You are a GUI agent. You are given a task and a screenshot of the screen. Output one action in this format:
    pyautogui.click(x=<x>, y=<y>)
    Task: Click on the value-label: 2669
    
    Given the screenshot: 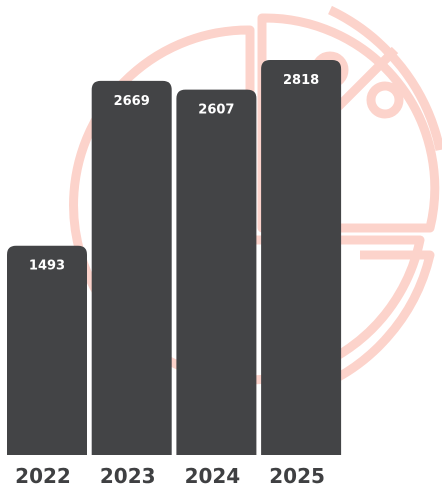 What is the action you would take?
    pyautogui.click(x=132, y=101)
    